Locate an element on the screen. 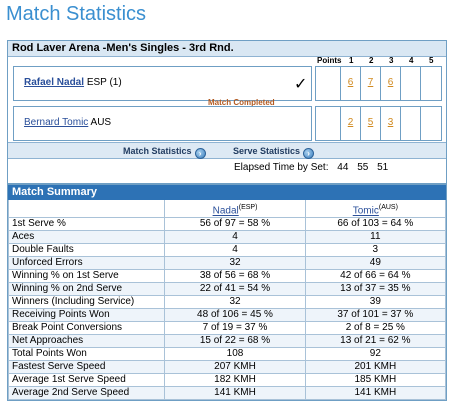 Image resolution: width=455 pixels, height=418 pixels. table-row: Fastest Serve Speed 207 KMH 201 KMH is located at coordinates (227, 366).